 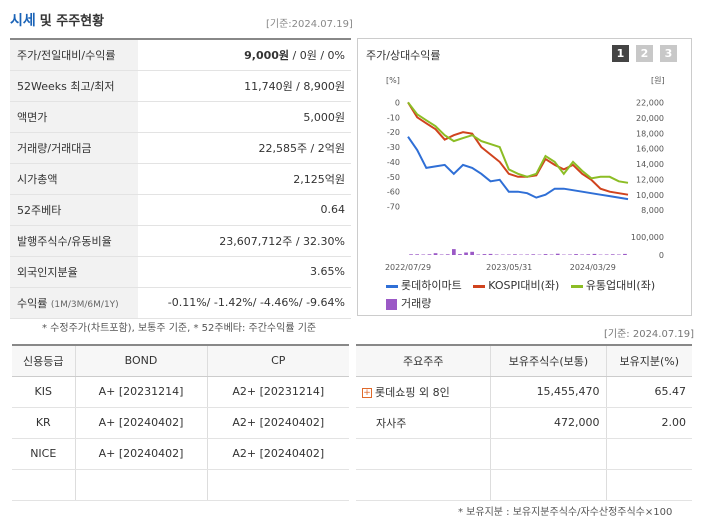 What do you see at coordinates (74, 54) in the screenshot?
I see `price-label: 주가/전일대비/수익률` at bounding box center [74, 54].